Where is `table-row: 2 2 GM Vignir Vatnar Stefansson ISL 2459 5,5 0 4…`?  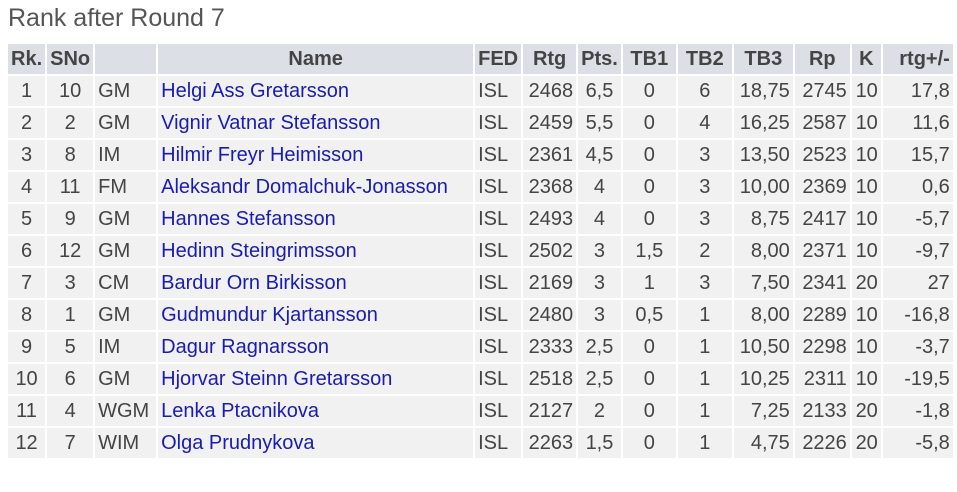
table-row: 2 2 GM Vignir Vatnar Stefansson ISL 2459 5,5 0 4… is located at coordinates (480, 123).